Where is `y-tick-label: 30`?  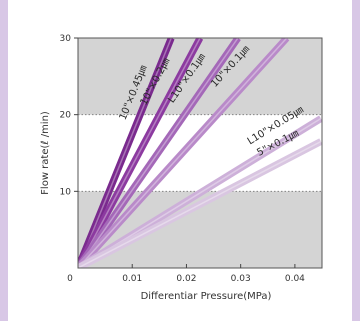 y-tick-label: 30 is located at coordinates (66, 39).